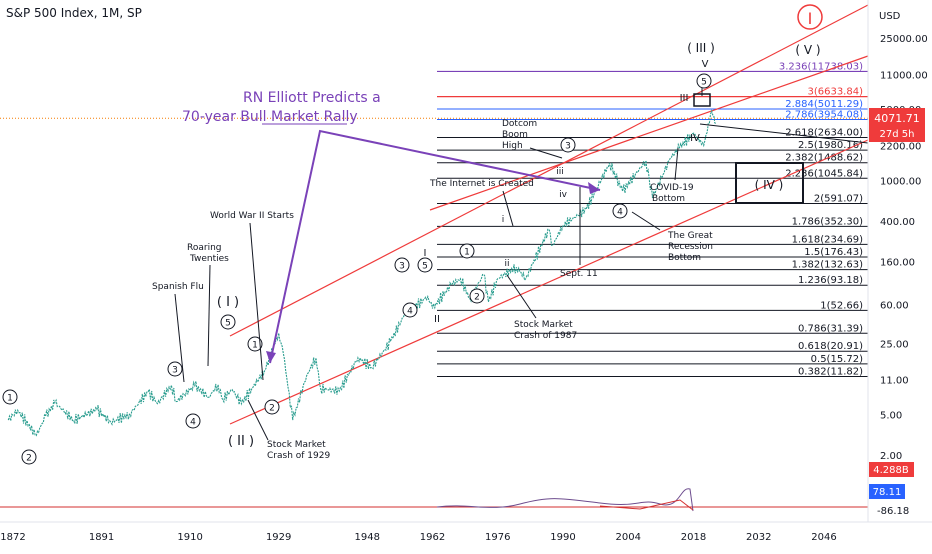 Image resolution: width=932 pixels, height=554 pixels. Describe the element at coordinates (508, 208) in the screenshot. I see `internet-arrow` at that location.